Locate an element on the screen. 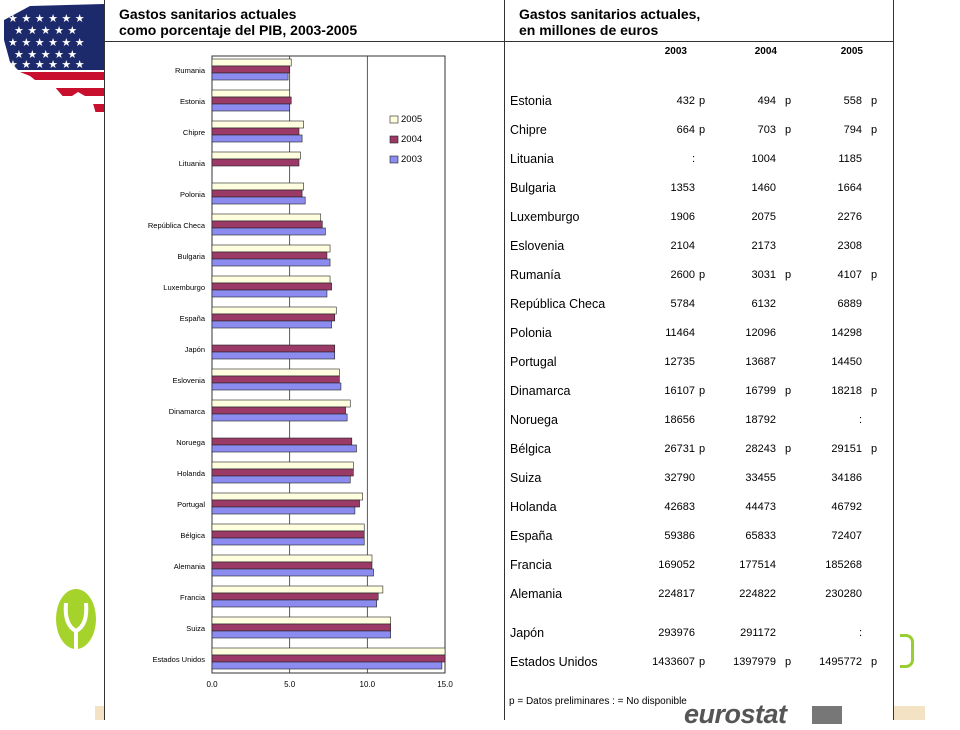  table-value-cell: 169052 is located at coordinates (676, 565).